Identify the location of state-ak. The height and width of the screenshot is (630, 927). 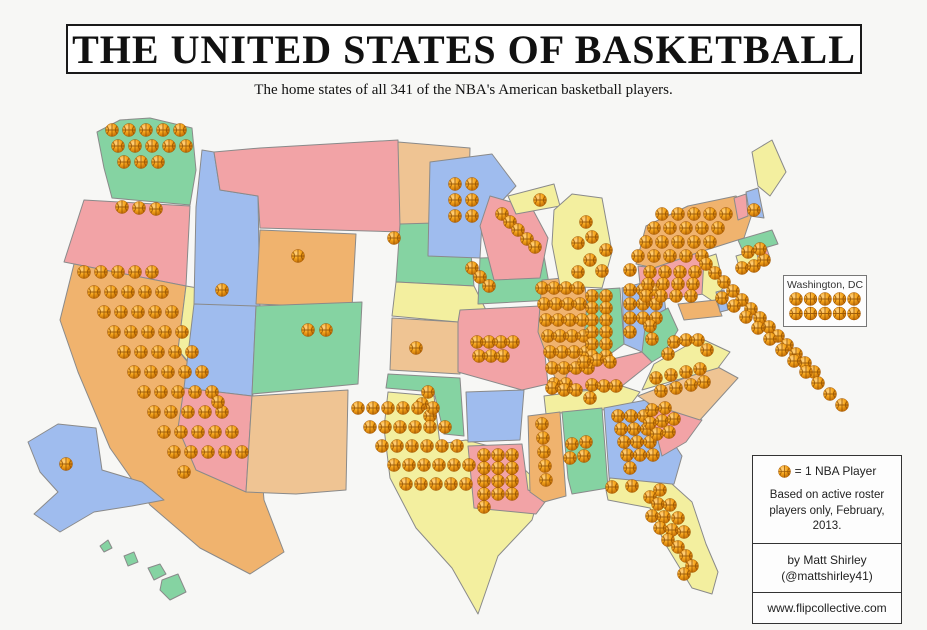
(96, 478).